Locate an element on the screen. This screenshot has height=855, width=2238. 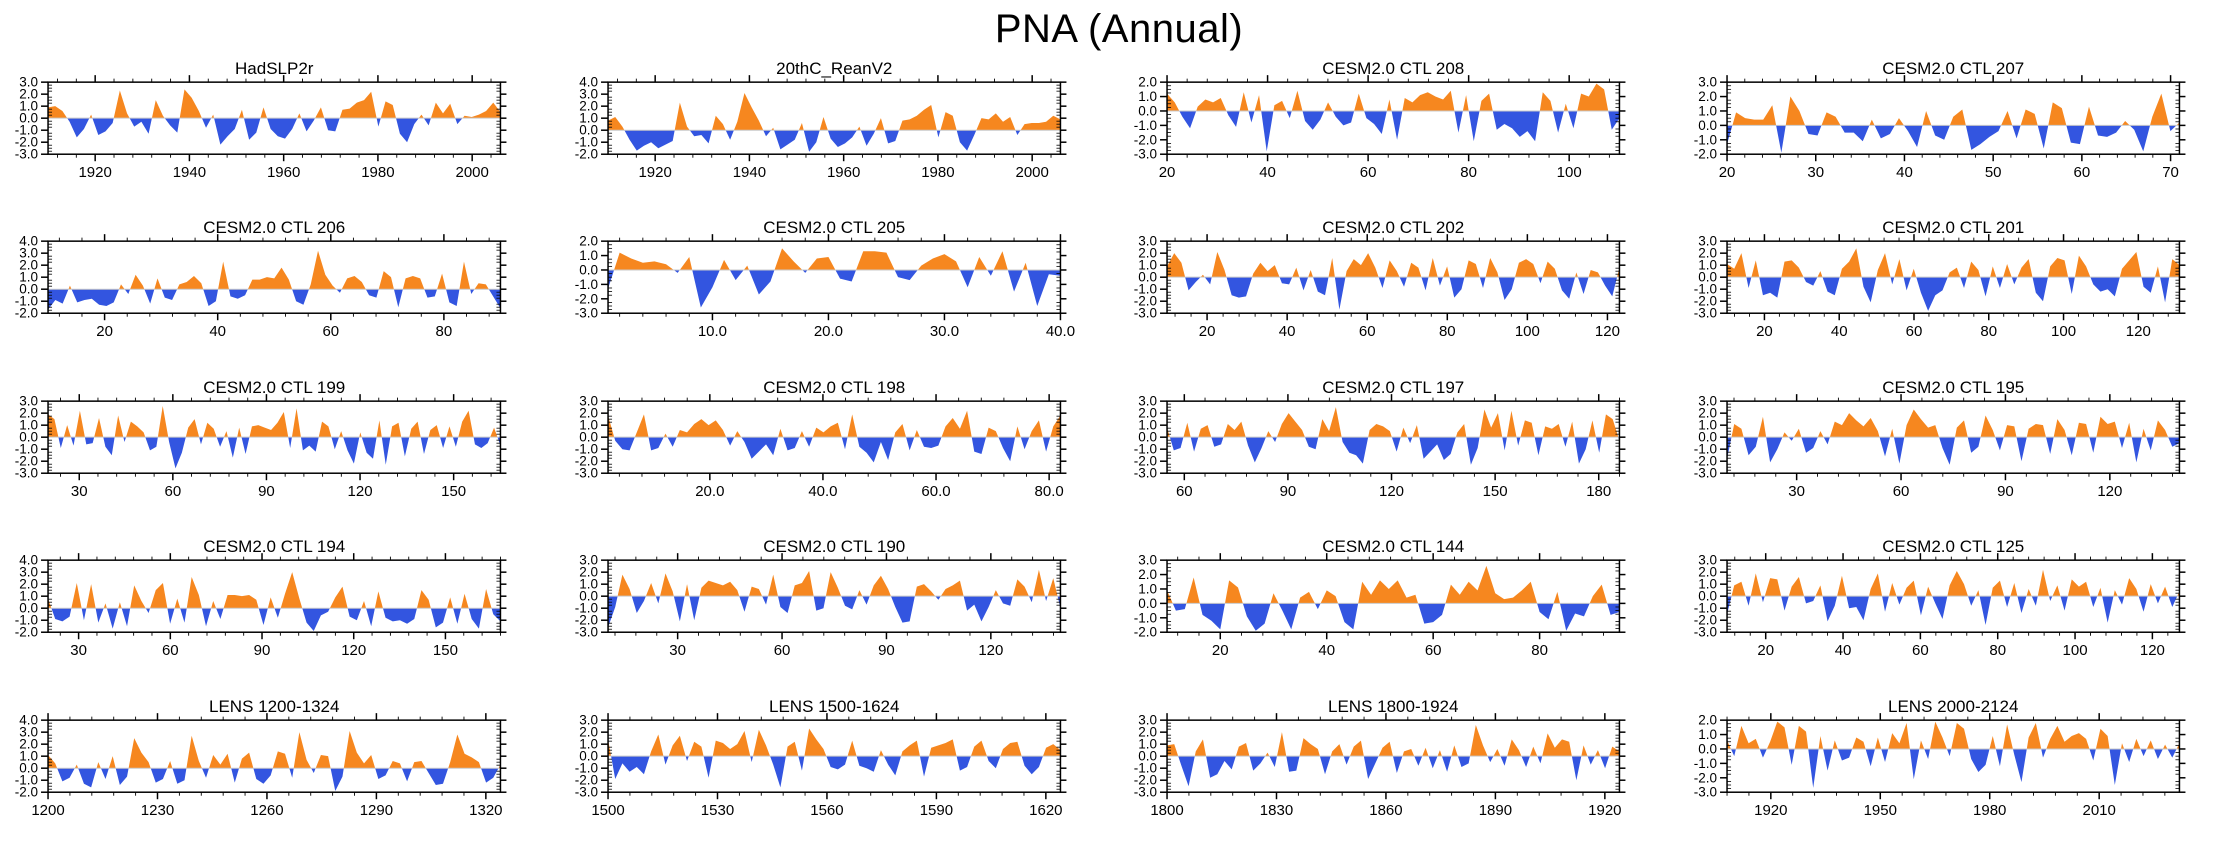
tick-label: 1960 is located at coordinates (842, 172).